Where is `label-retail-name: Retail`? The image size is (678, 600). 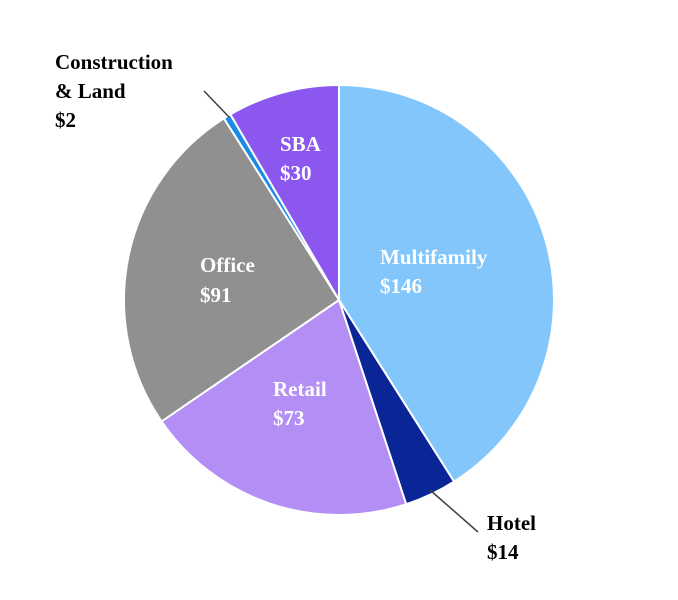
label-retail-name: Retail is located at coordinates (300, 389).